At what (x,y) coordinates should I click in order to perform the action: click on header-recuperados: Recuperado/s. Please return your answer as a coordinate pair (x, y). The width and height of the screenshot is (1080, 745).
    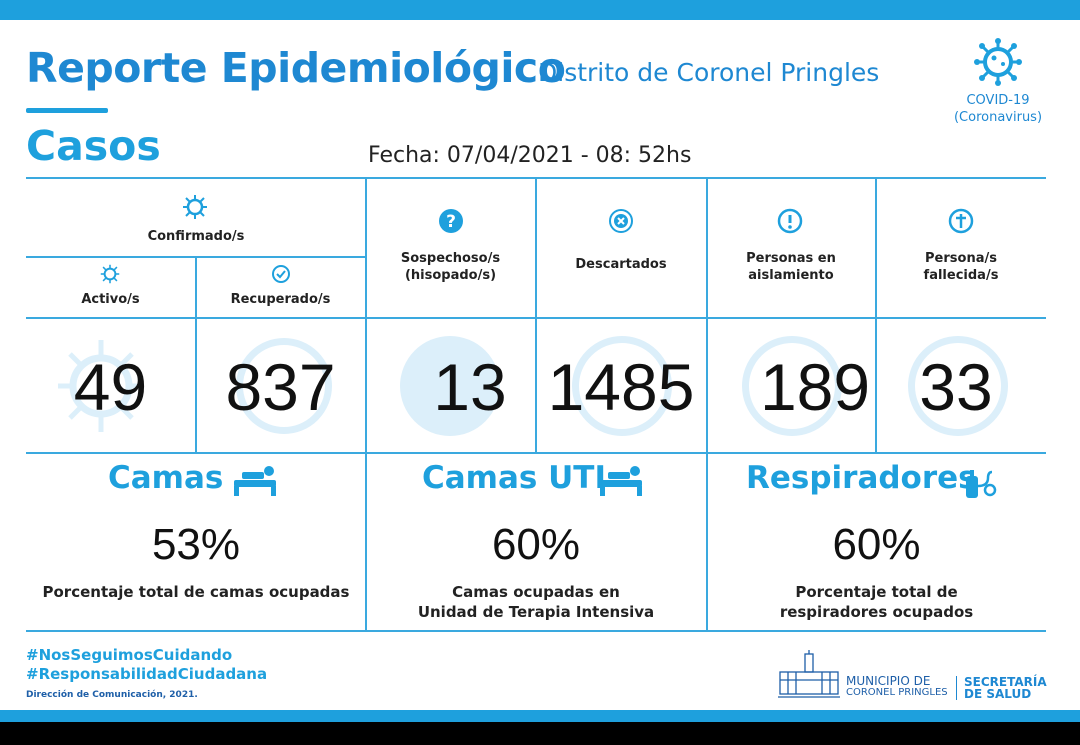
    Looking at the image, I should click on (280, 299).